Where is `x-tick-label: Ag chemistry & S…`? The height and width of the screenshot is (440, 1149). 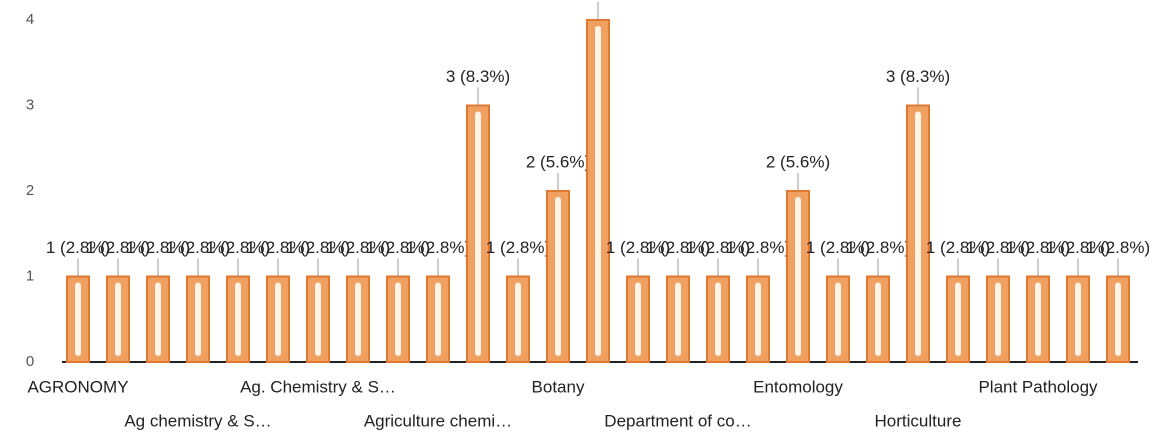 x-tick-label: Ag chemistry & S… is located at coordinates (197, 420).